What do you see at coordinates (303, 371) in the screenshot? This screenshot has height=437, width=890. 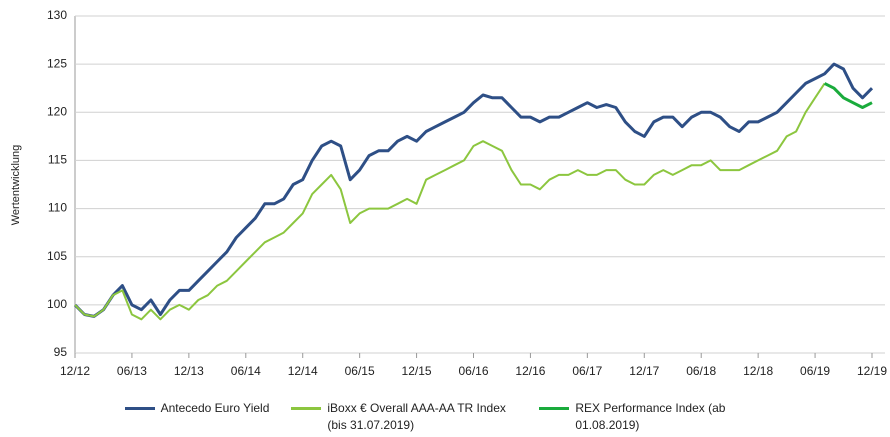 I see `x-tick-label: 12/14` at bounding box center [303, 371].